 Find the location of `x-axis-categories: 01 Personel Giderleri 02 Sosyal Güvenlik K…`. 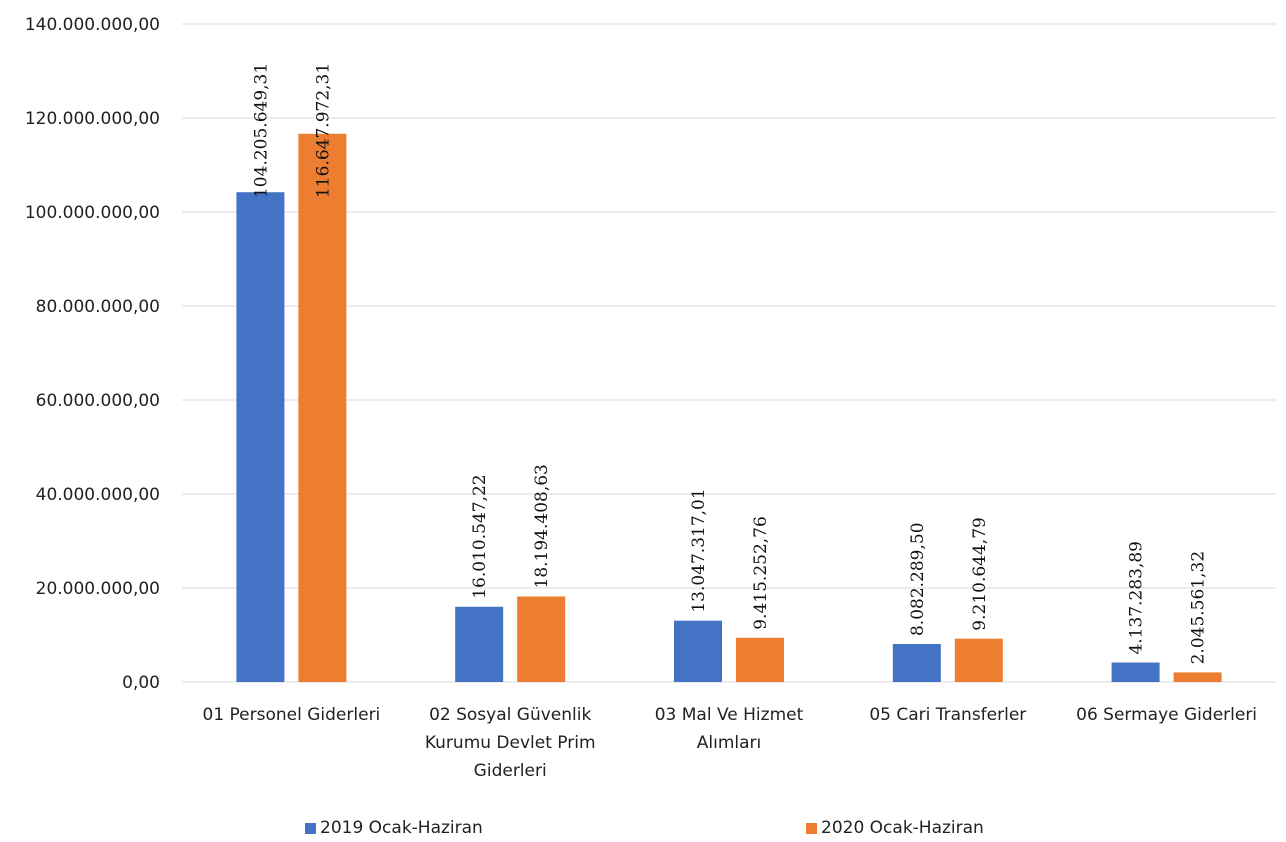

x-axis-categories: 01 Personel Giderleri 02 Sosyal Güvenlik K… is located at coordinates (730, 743).